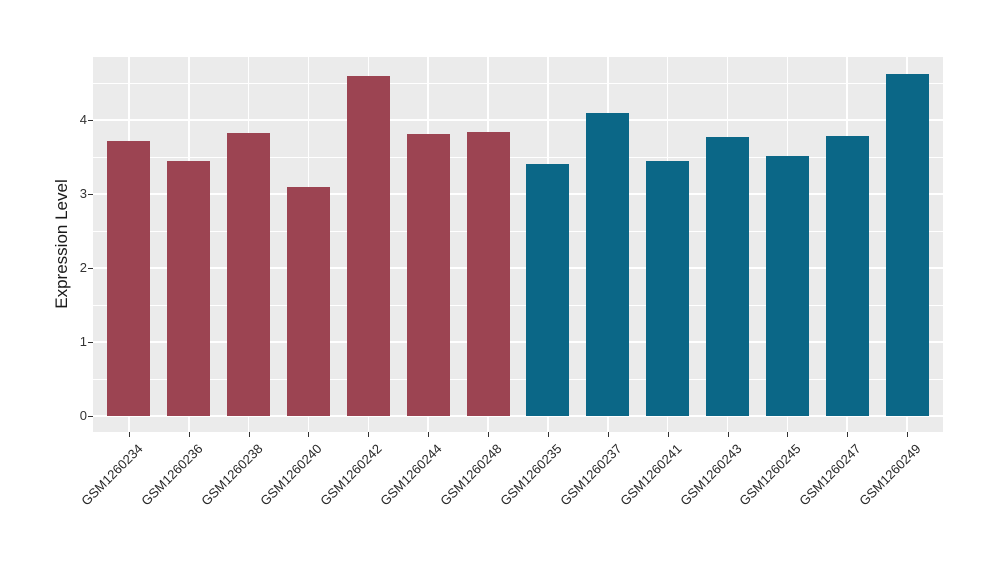  I want to click on bar-GSM1260243, so click(727, 276).